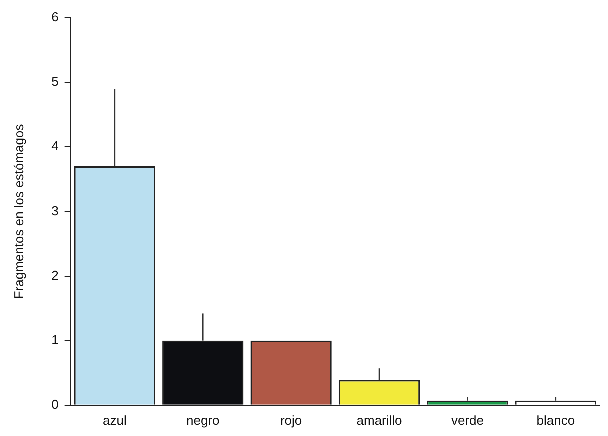 This screenshot has width=608, height=436. What do you see at coordinates (115, 420) in the screenshot?
I see `x-tick-label: azul` at bounding box center [115, 420].